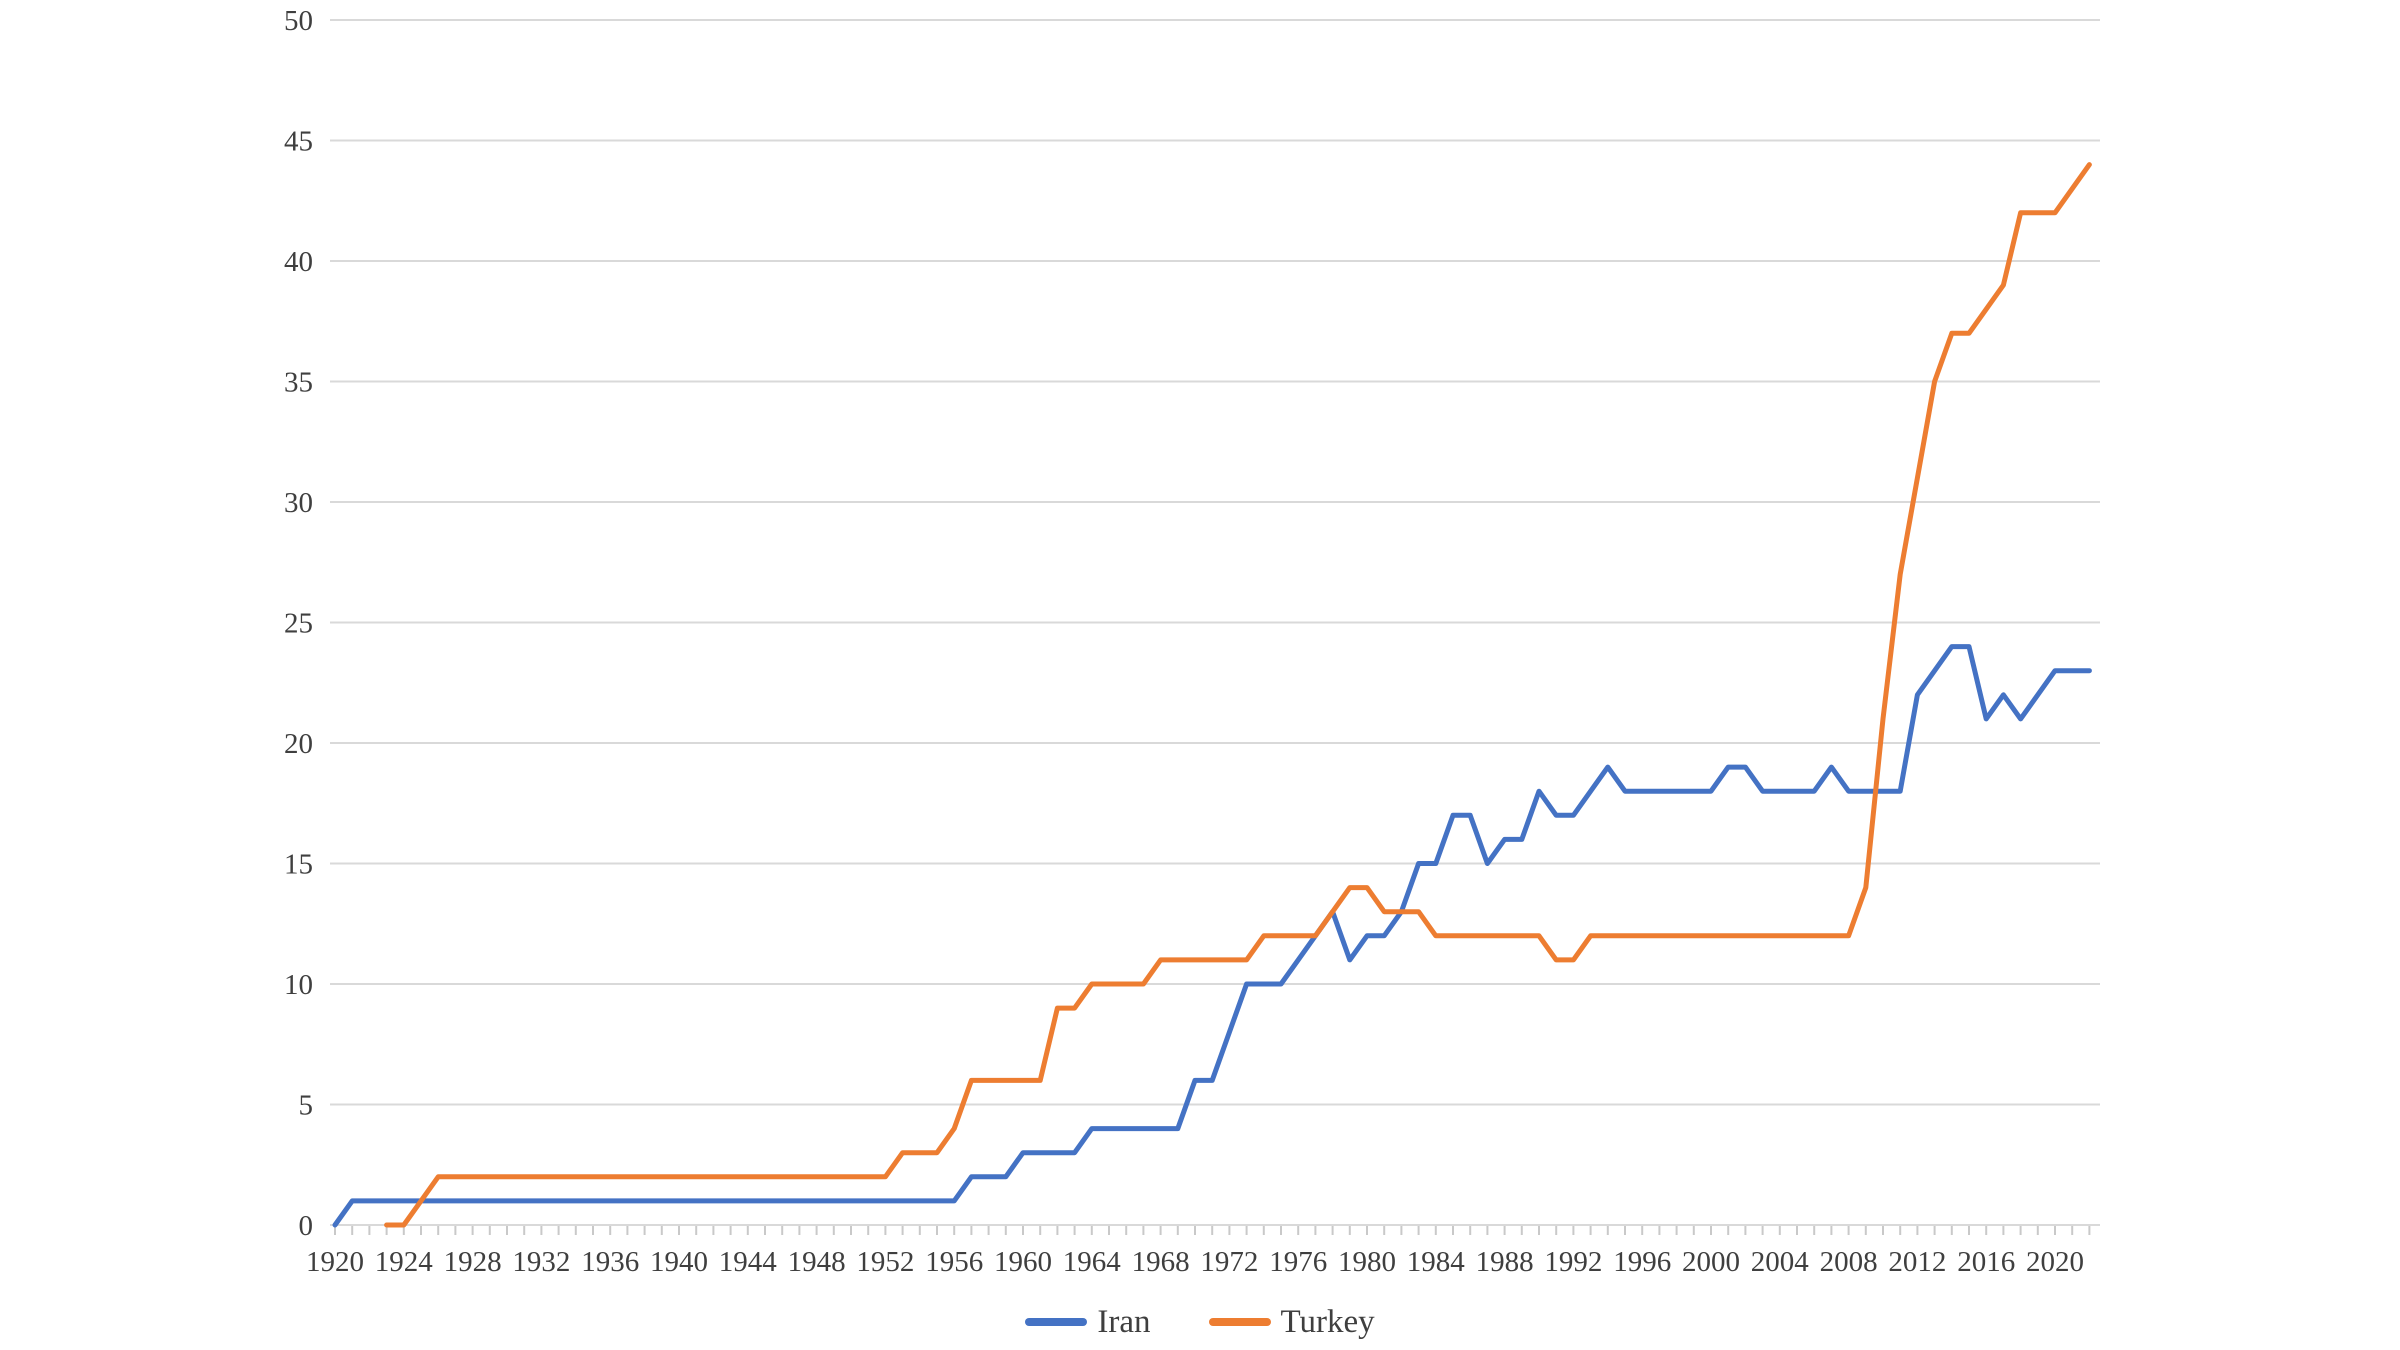 The height and width of the screenshot is (1350, 2400). Describe the element at coordinates (679, 1262) in the screenshot. I see `x-axis-label: 1940` at that location.